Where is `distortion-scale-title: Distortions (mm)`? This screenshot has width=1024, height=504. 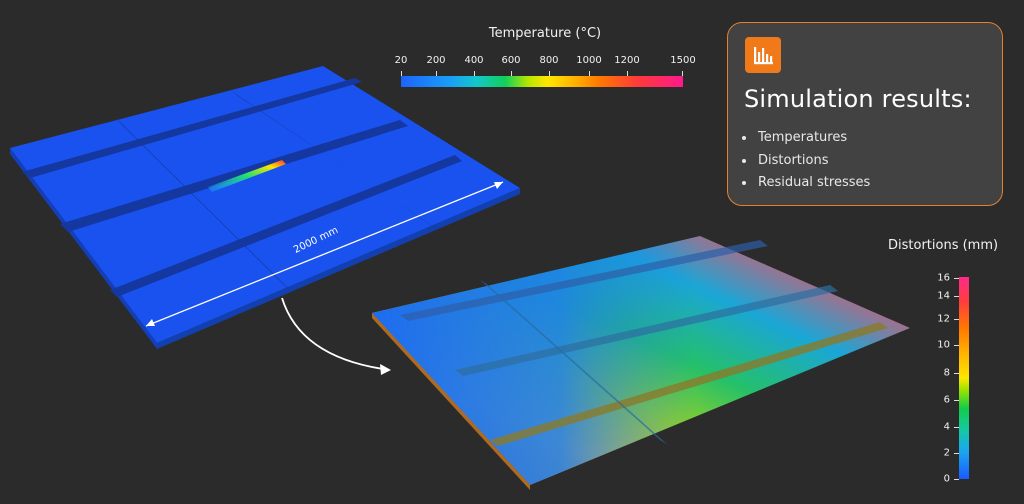
distortion-scale-title: Distortions (mm) is located at coordinates (943, 245).